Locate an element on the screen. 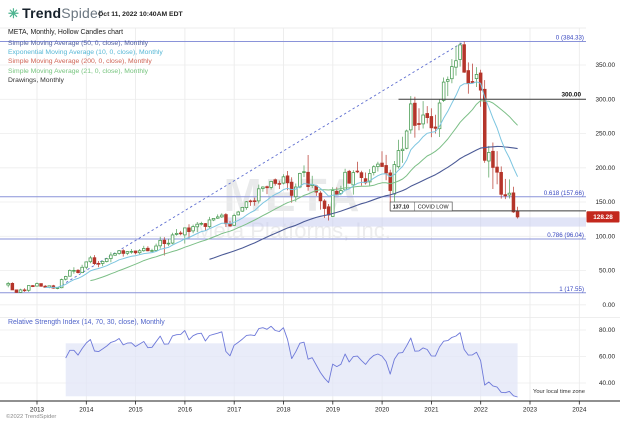  svg-text: 60.00 is located at coordinates (607, 357).